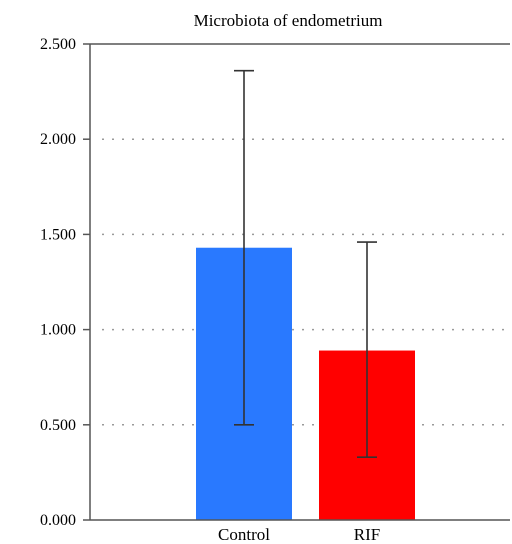  I want to click on y-tick-label: 1.500, so click(58, 234).